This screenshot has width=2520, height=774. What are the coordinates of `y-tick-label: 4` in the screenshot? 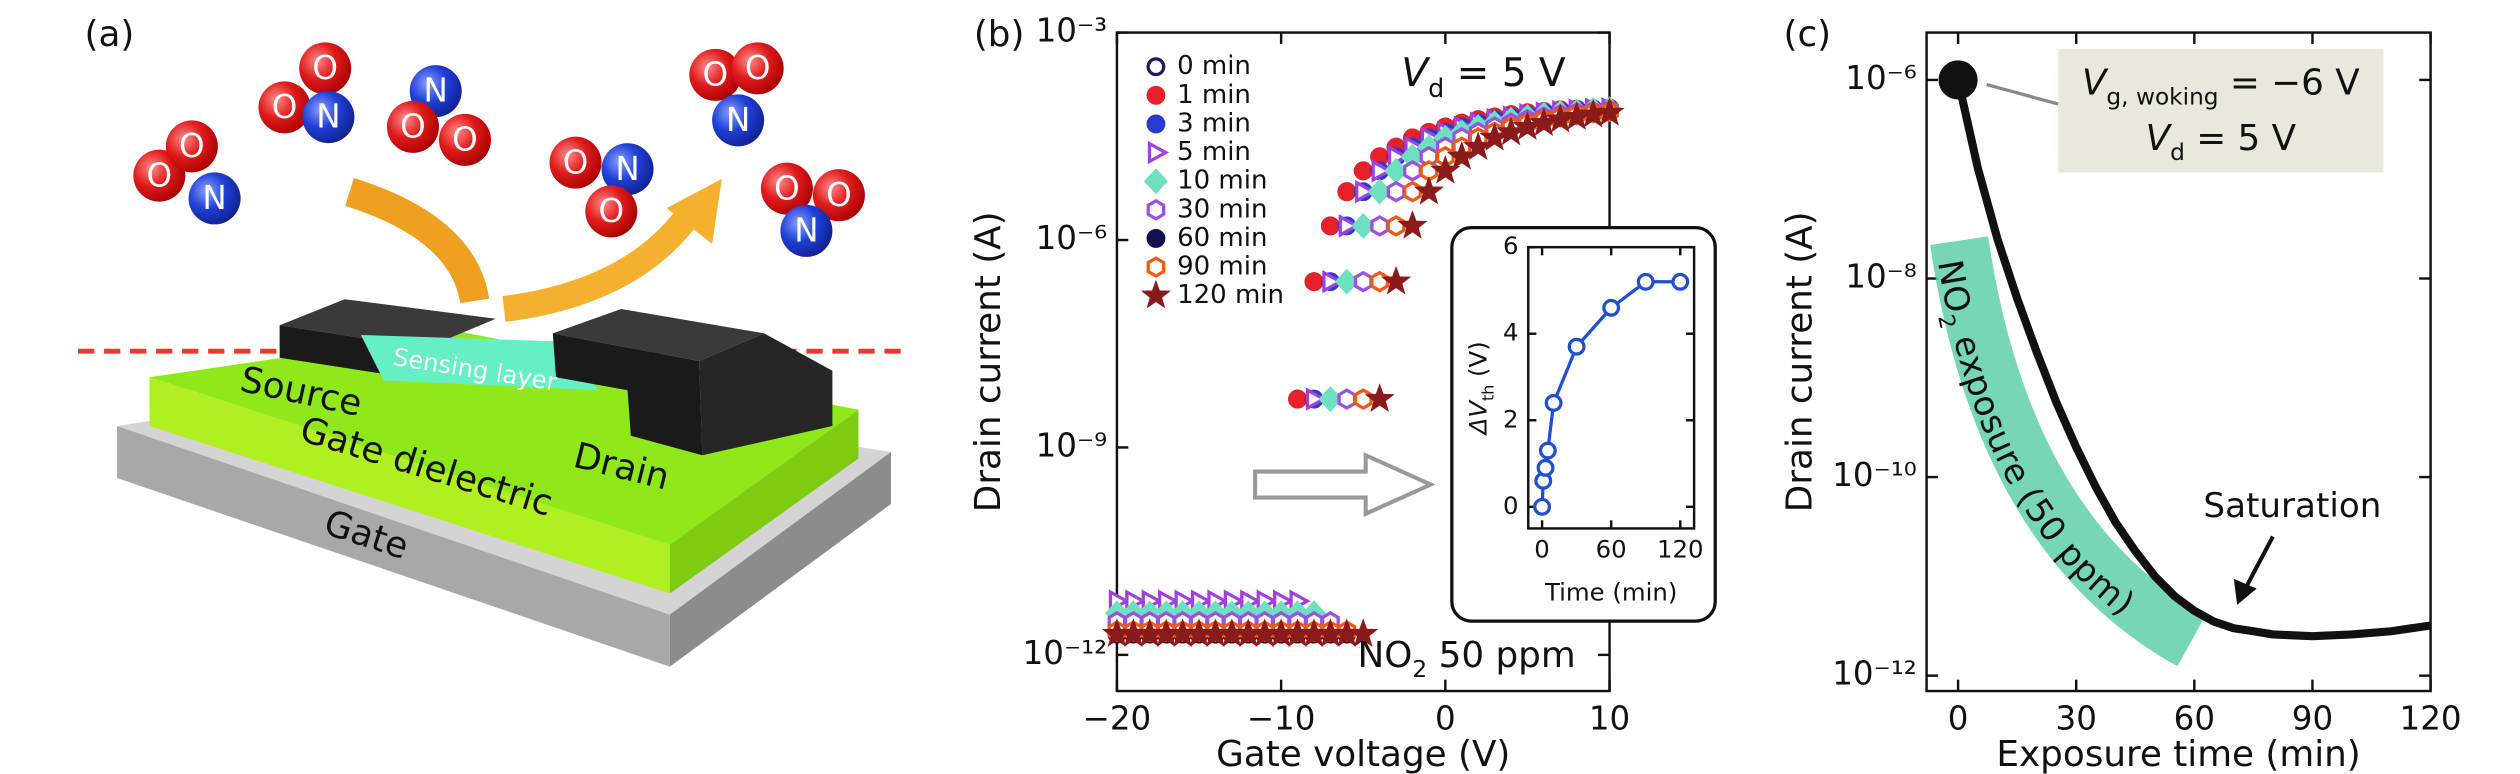 It's located at (1511, 332).